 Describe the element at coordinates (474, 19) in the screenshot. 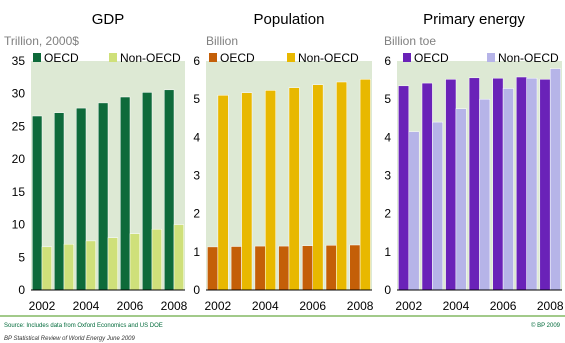

I see `primary-energy-title: Primary energy` at that location.